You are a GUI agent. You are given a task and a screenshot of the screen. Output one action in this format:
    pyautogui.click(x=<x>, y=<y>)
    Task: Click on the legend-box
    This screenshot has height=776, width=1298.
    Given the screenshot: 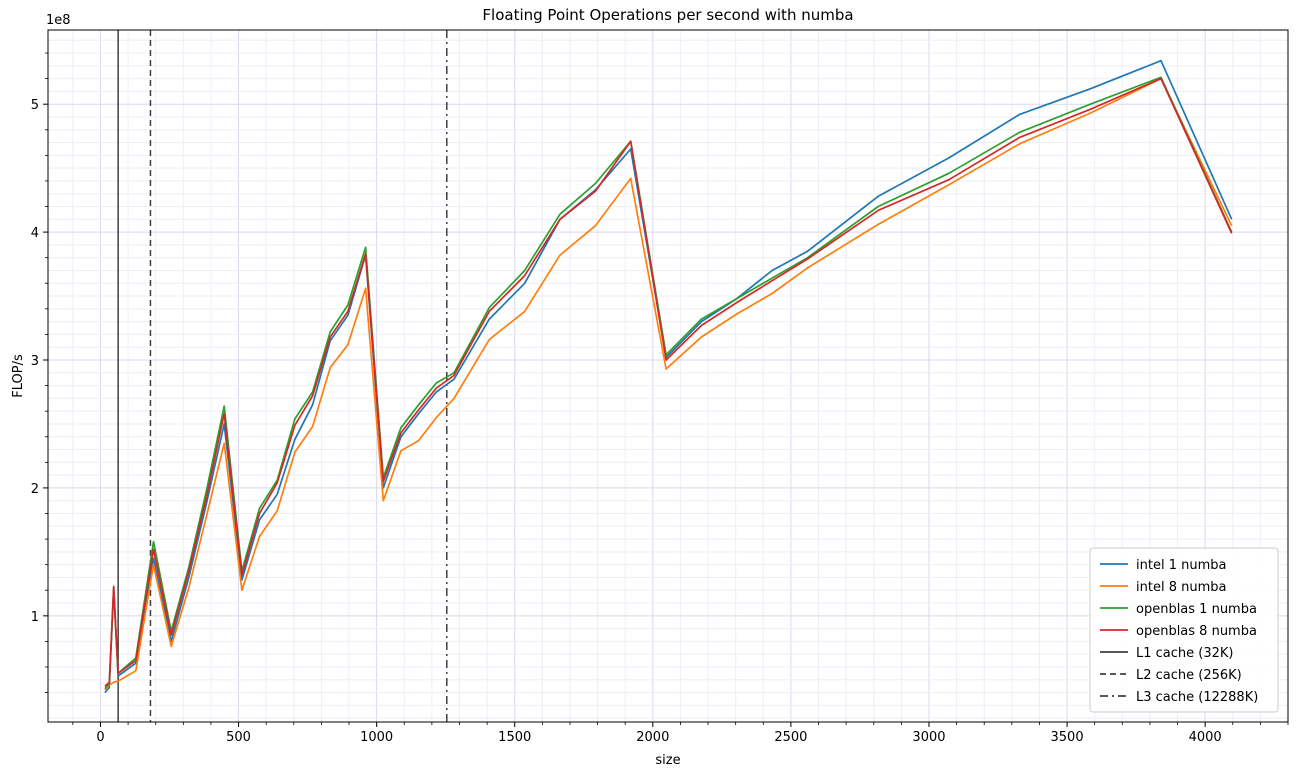 What is the action you would take?
    pyautogui.click(x=1184, y=630)
    